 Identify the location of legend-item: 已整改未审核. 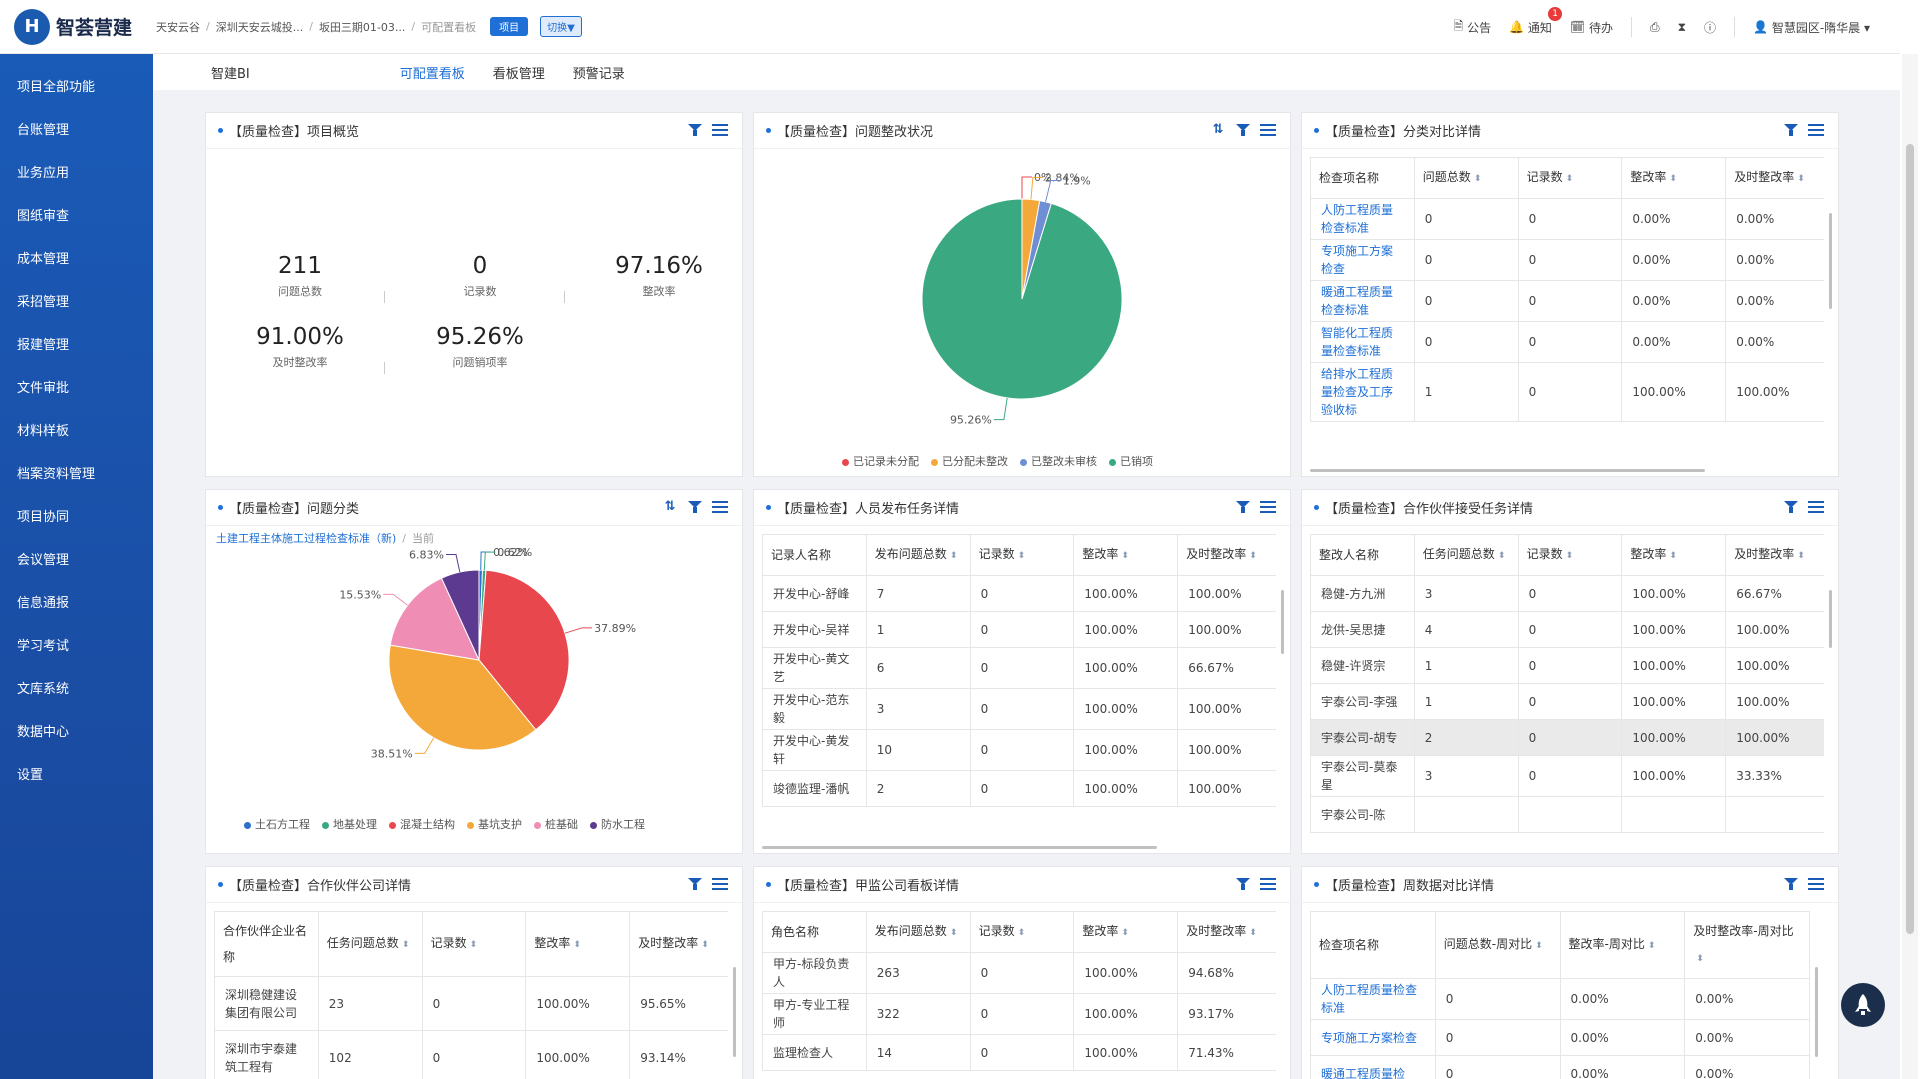
(1058, 461).